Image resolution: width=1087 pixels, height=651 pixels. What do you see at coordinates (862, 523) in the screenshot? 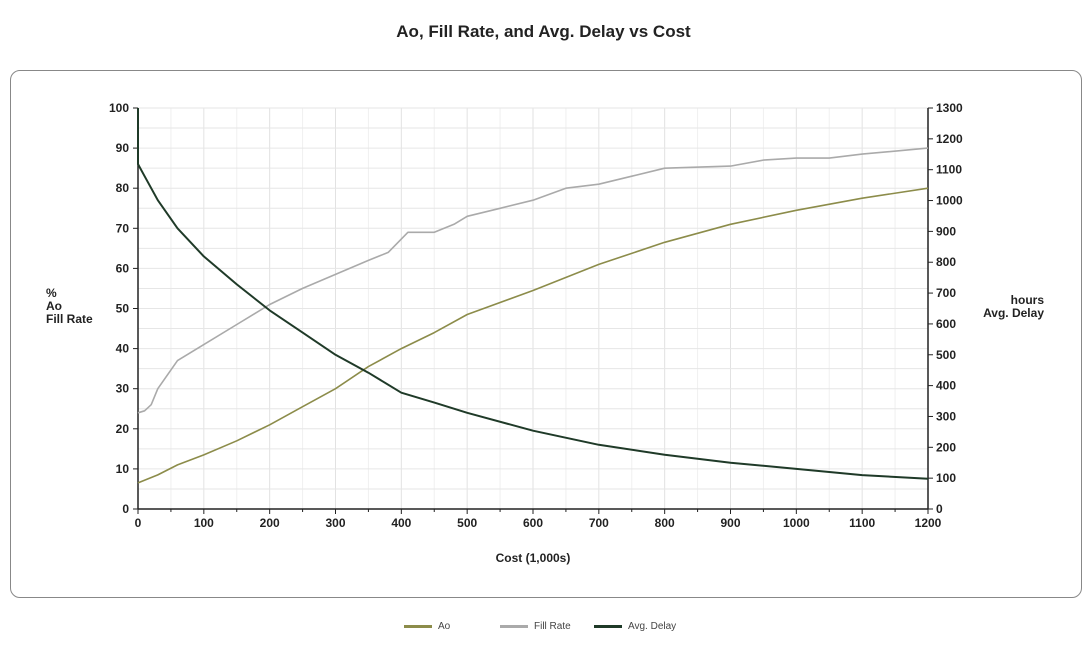
I see `x-tick-label: 1100` at bounding box center [862, 523].